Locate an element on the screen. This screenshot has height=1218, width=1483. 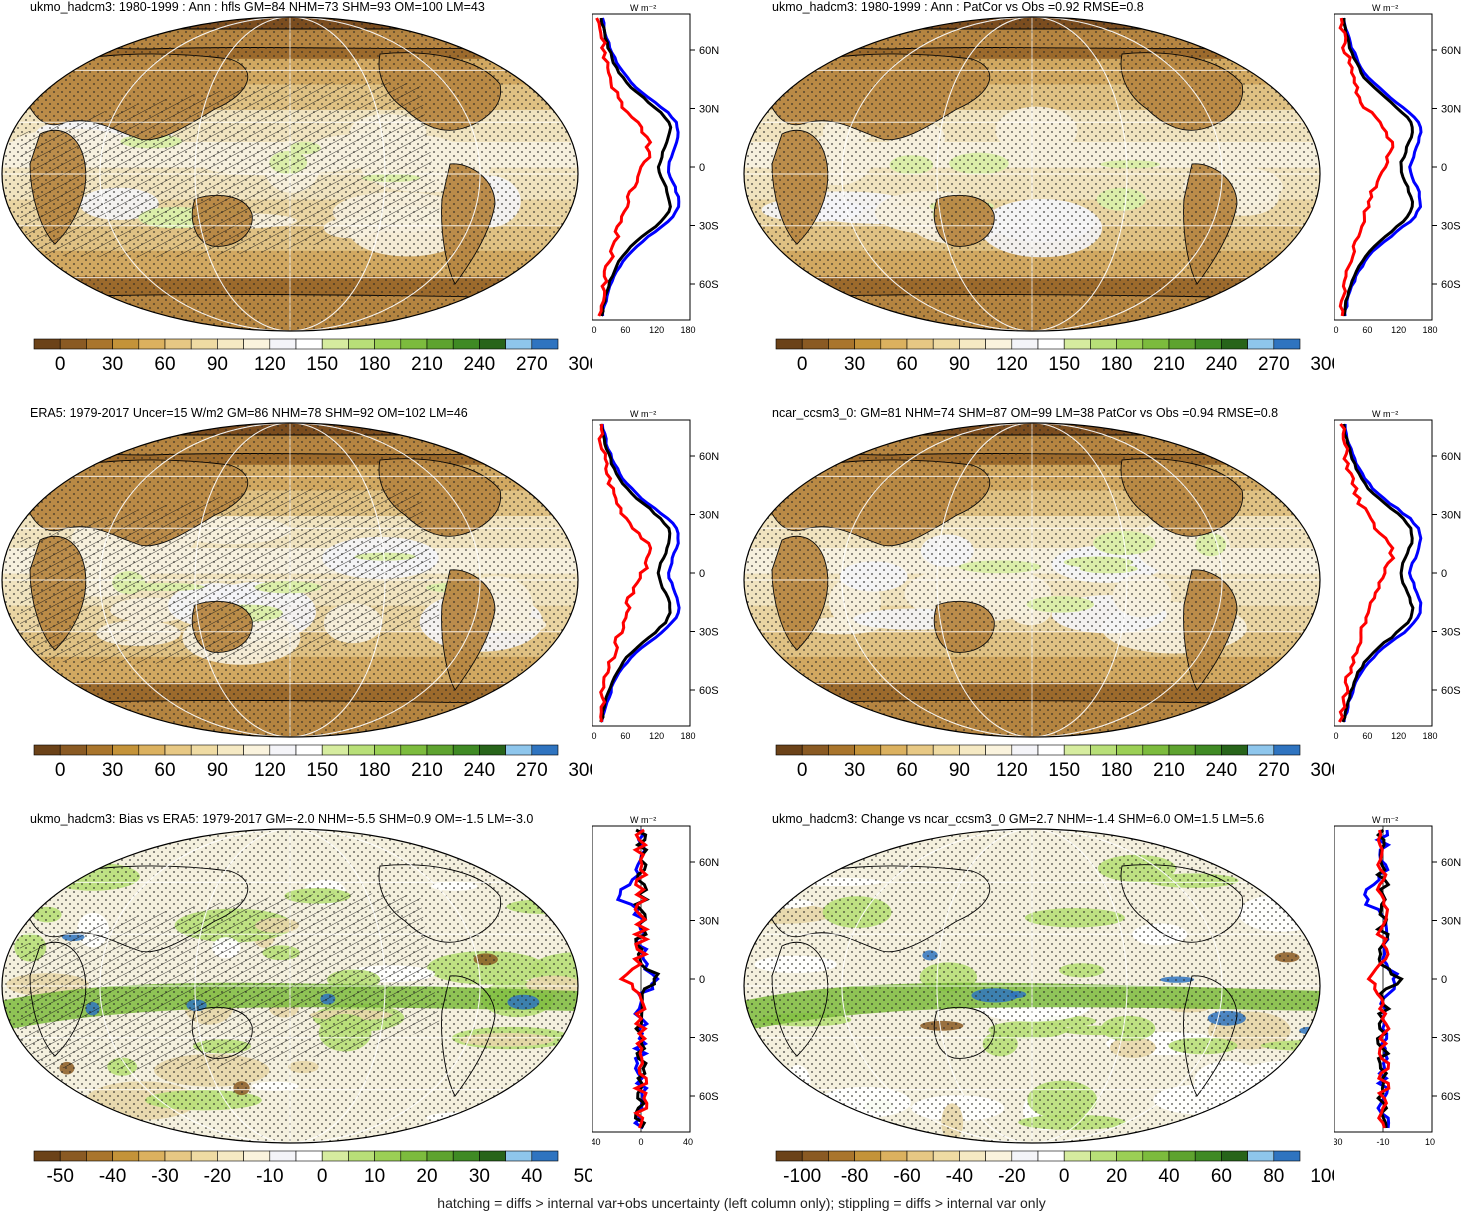
colorbar-label: -20 is located at coordinates (217, 1176).